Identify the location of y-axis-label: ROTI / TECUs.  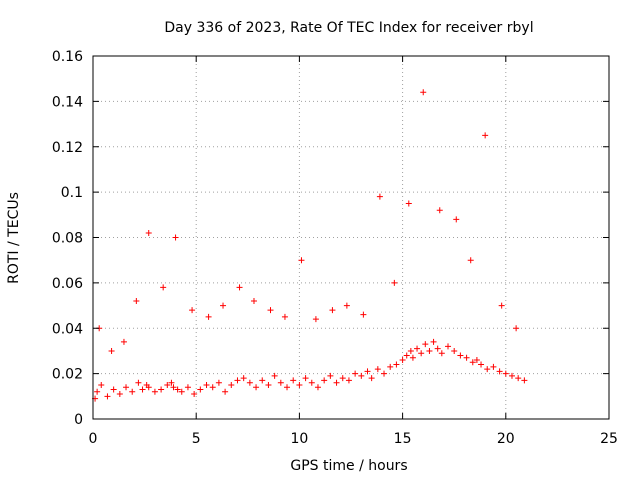
(14, 238).